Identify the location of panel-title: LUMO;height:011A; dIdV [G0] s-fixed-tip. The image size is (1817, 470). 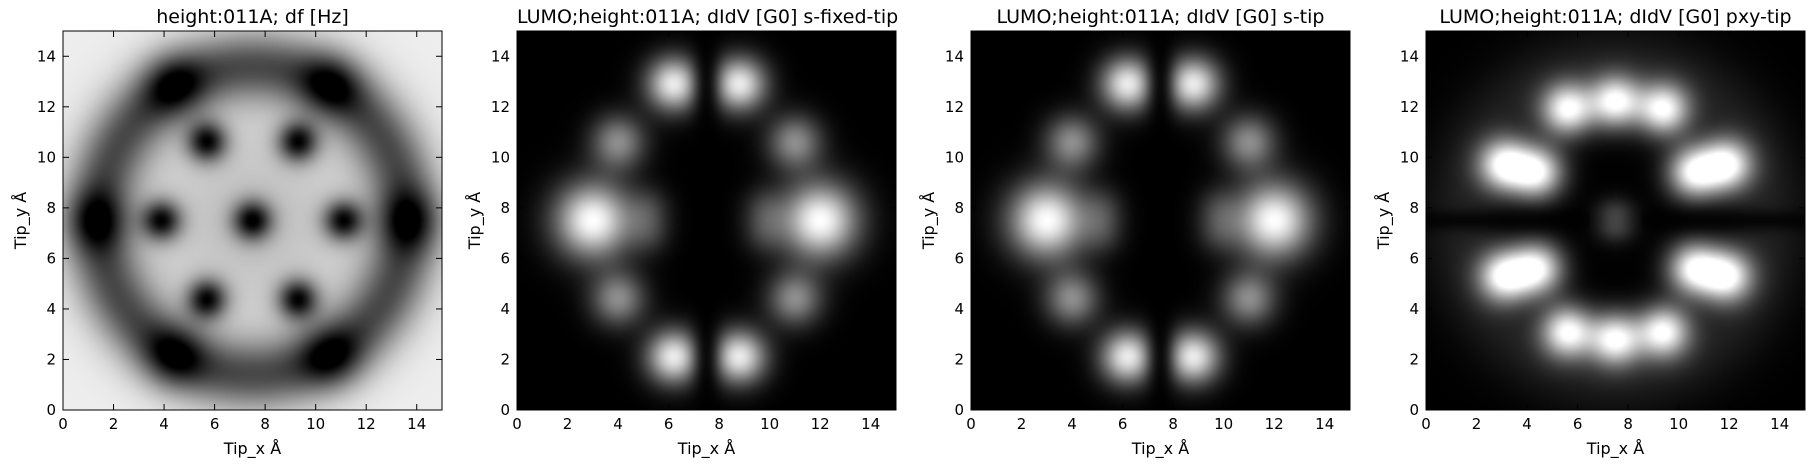
(708, 17).